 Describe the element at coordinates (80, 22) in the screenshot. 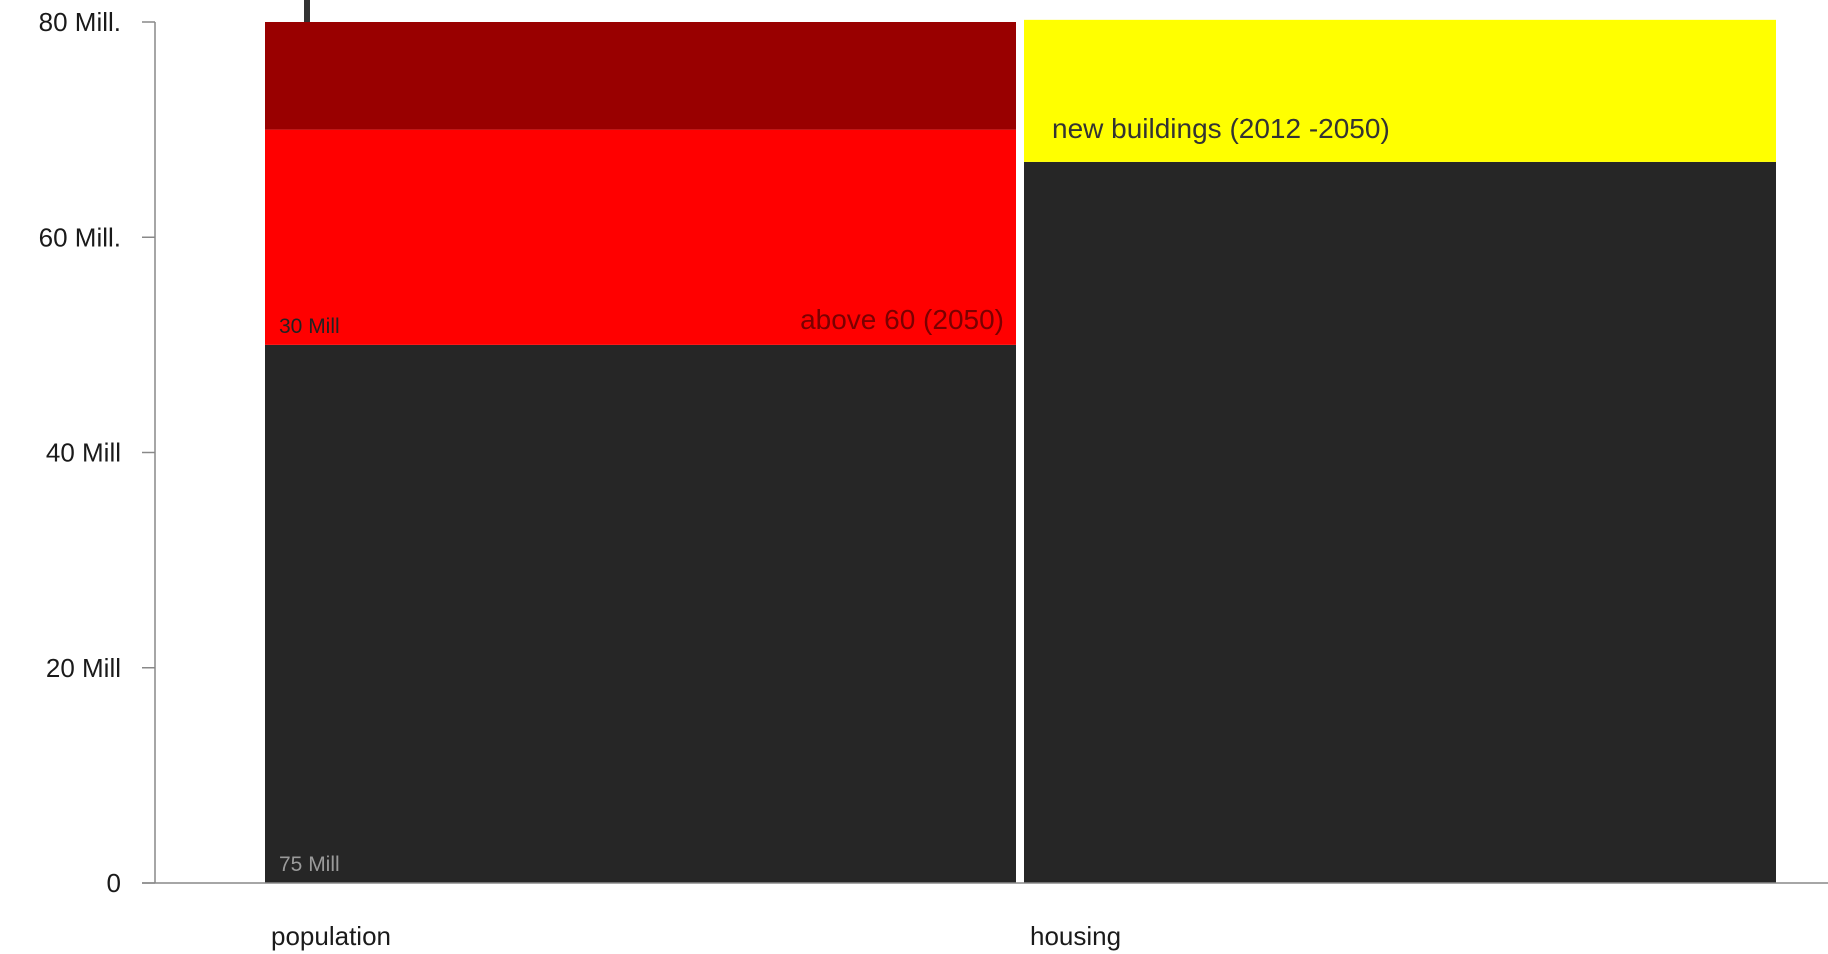

I see `y-tick-label-4: 80 Mill.` at that location.